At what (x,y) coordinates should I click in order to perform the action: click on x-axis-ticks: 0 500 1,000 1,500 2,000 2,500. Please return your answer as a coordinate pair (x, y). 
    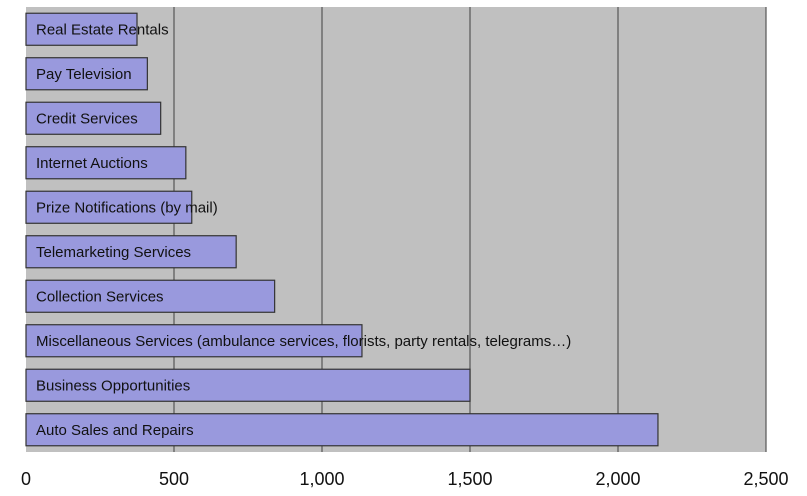
    Looking at the image, I should click on (405, 479).